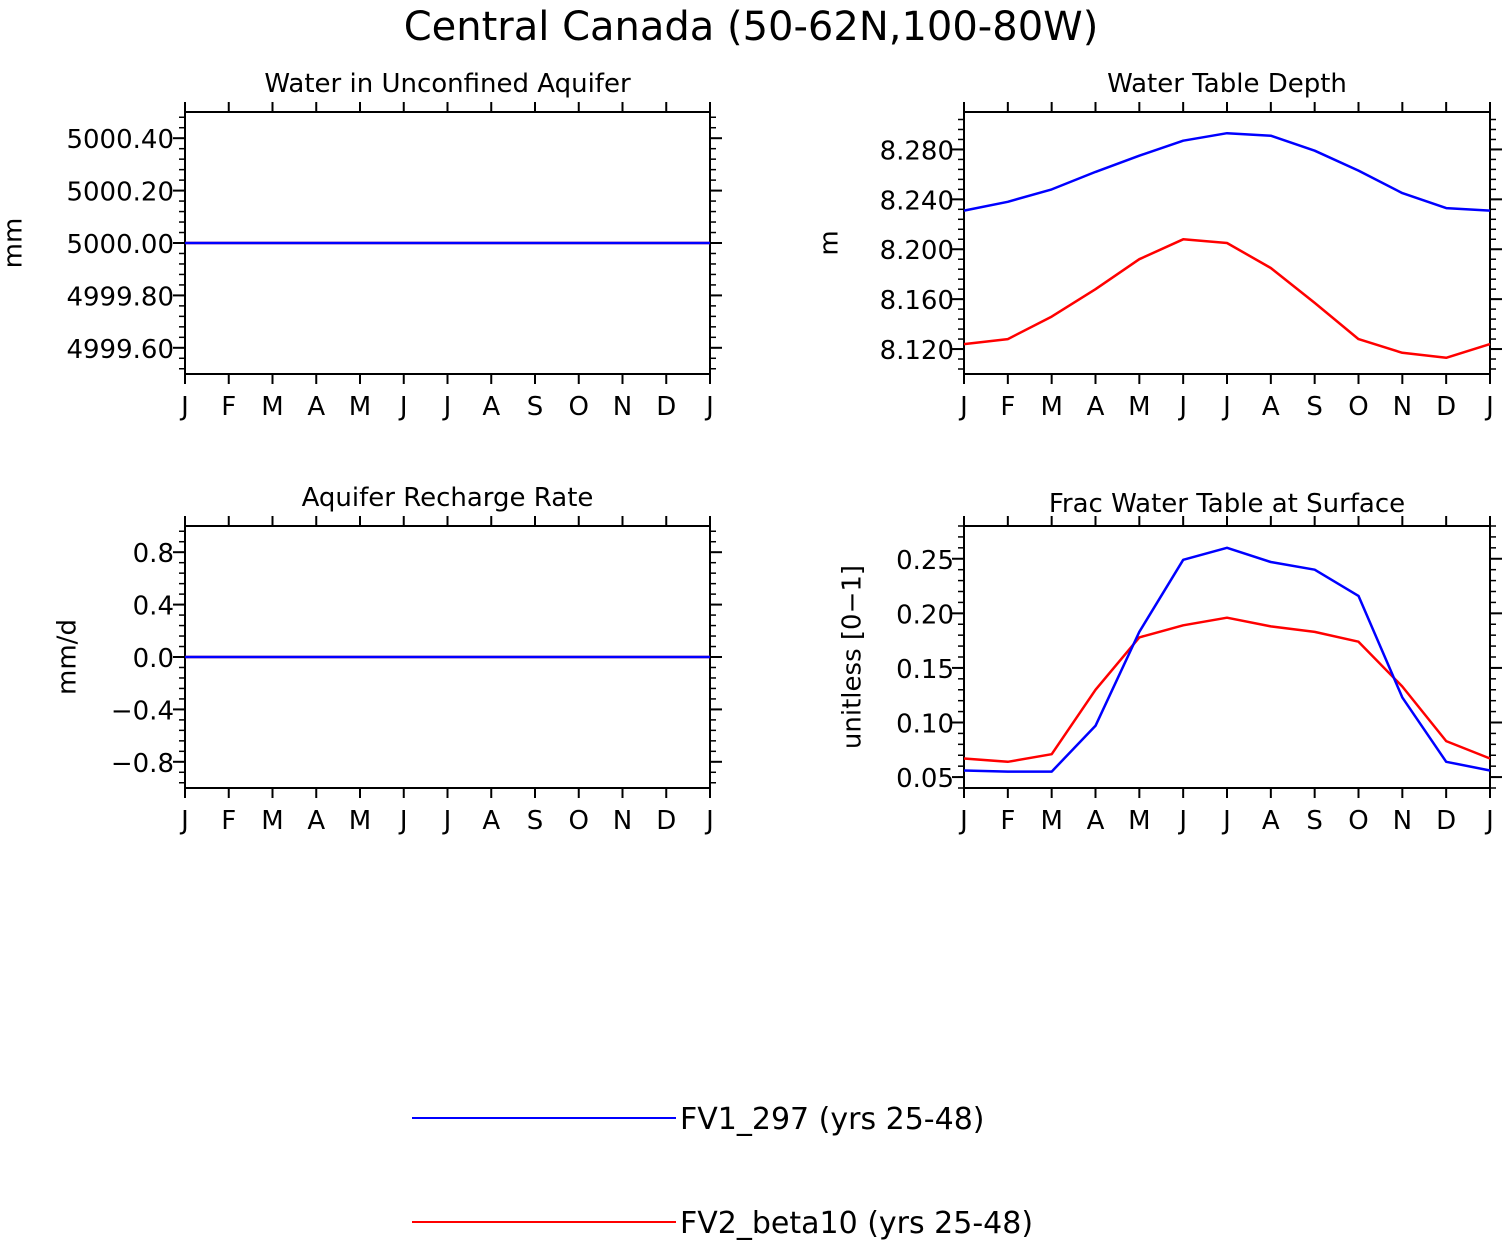 The image size is (1503, 1241). I want to click on y-axis-label: m, so click(830, 242).